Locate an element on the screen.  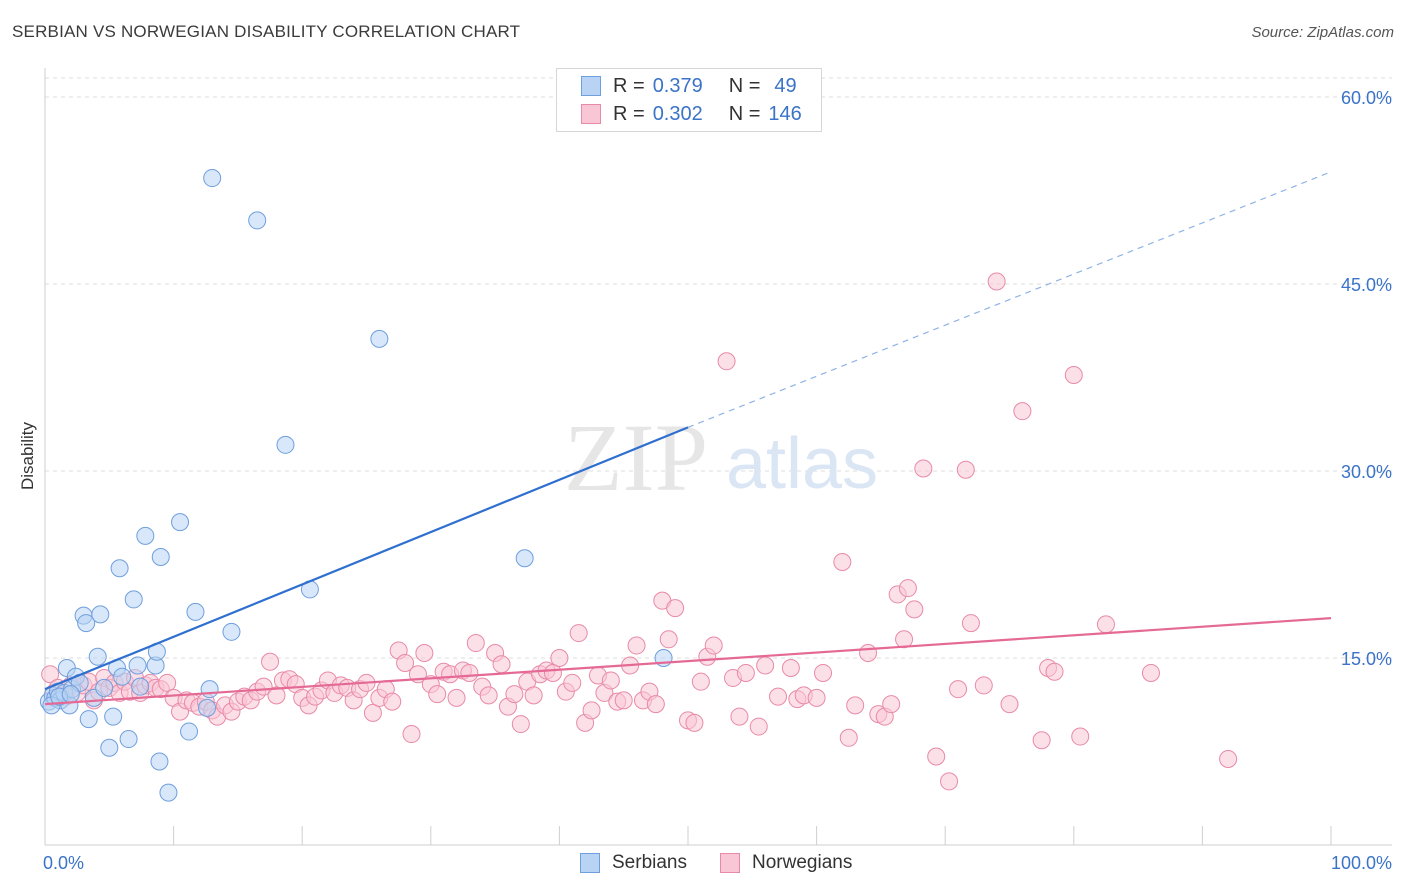
serbians-trend-line is located at coordinates (366, 558).